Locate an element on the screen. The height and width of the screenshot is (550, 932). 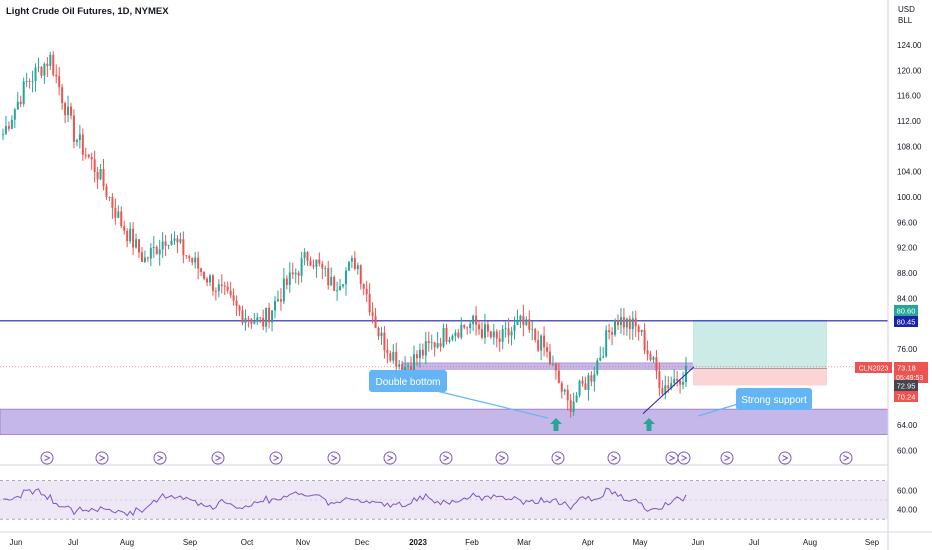
symbol-tag: CLN2023 is located at coordinates (873, 367).